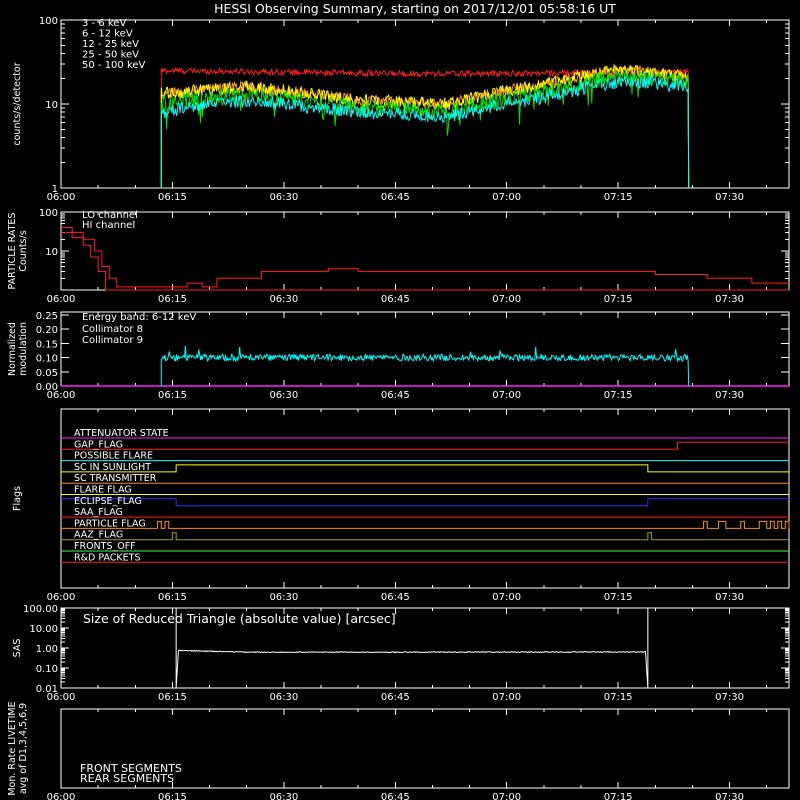  I want to click on legend-entry: LO channel, so click(110, 215).